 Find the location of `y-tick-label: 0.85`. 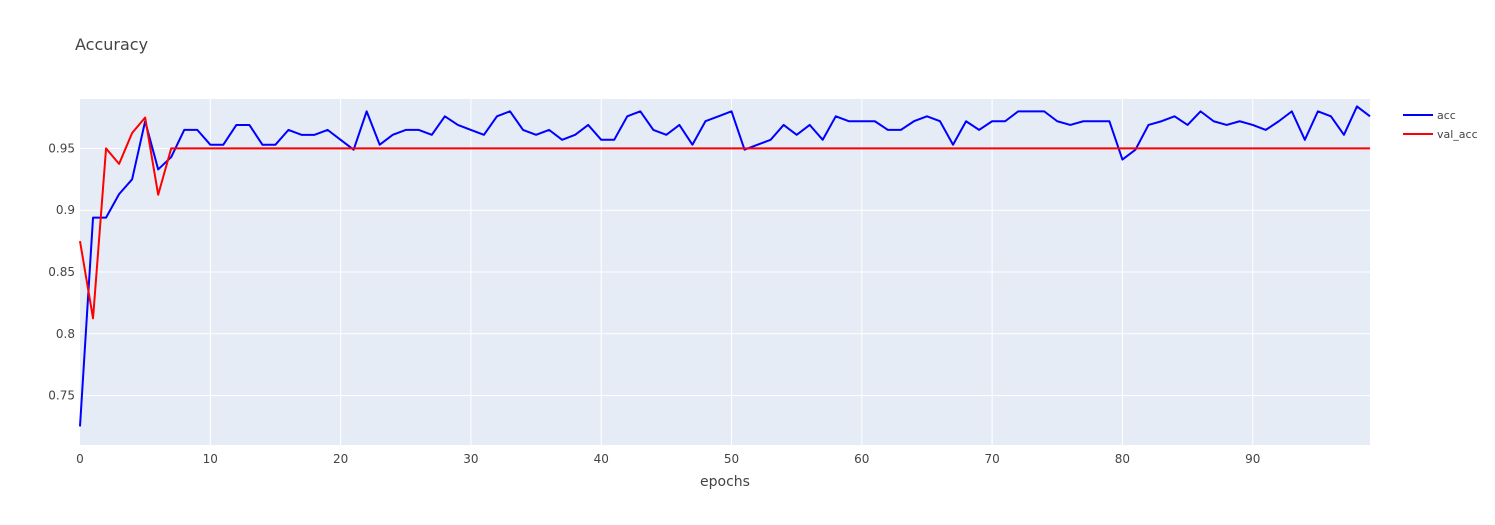

y-tick-label: 0.85 is located at coordinates (61, 272).